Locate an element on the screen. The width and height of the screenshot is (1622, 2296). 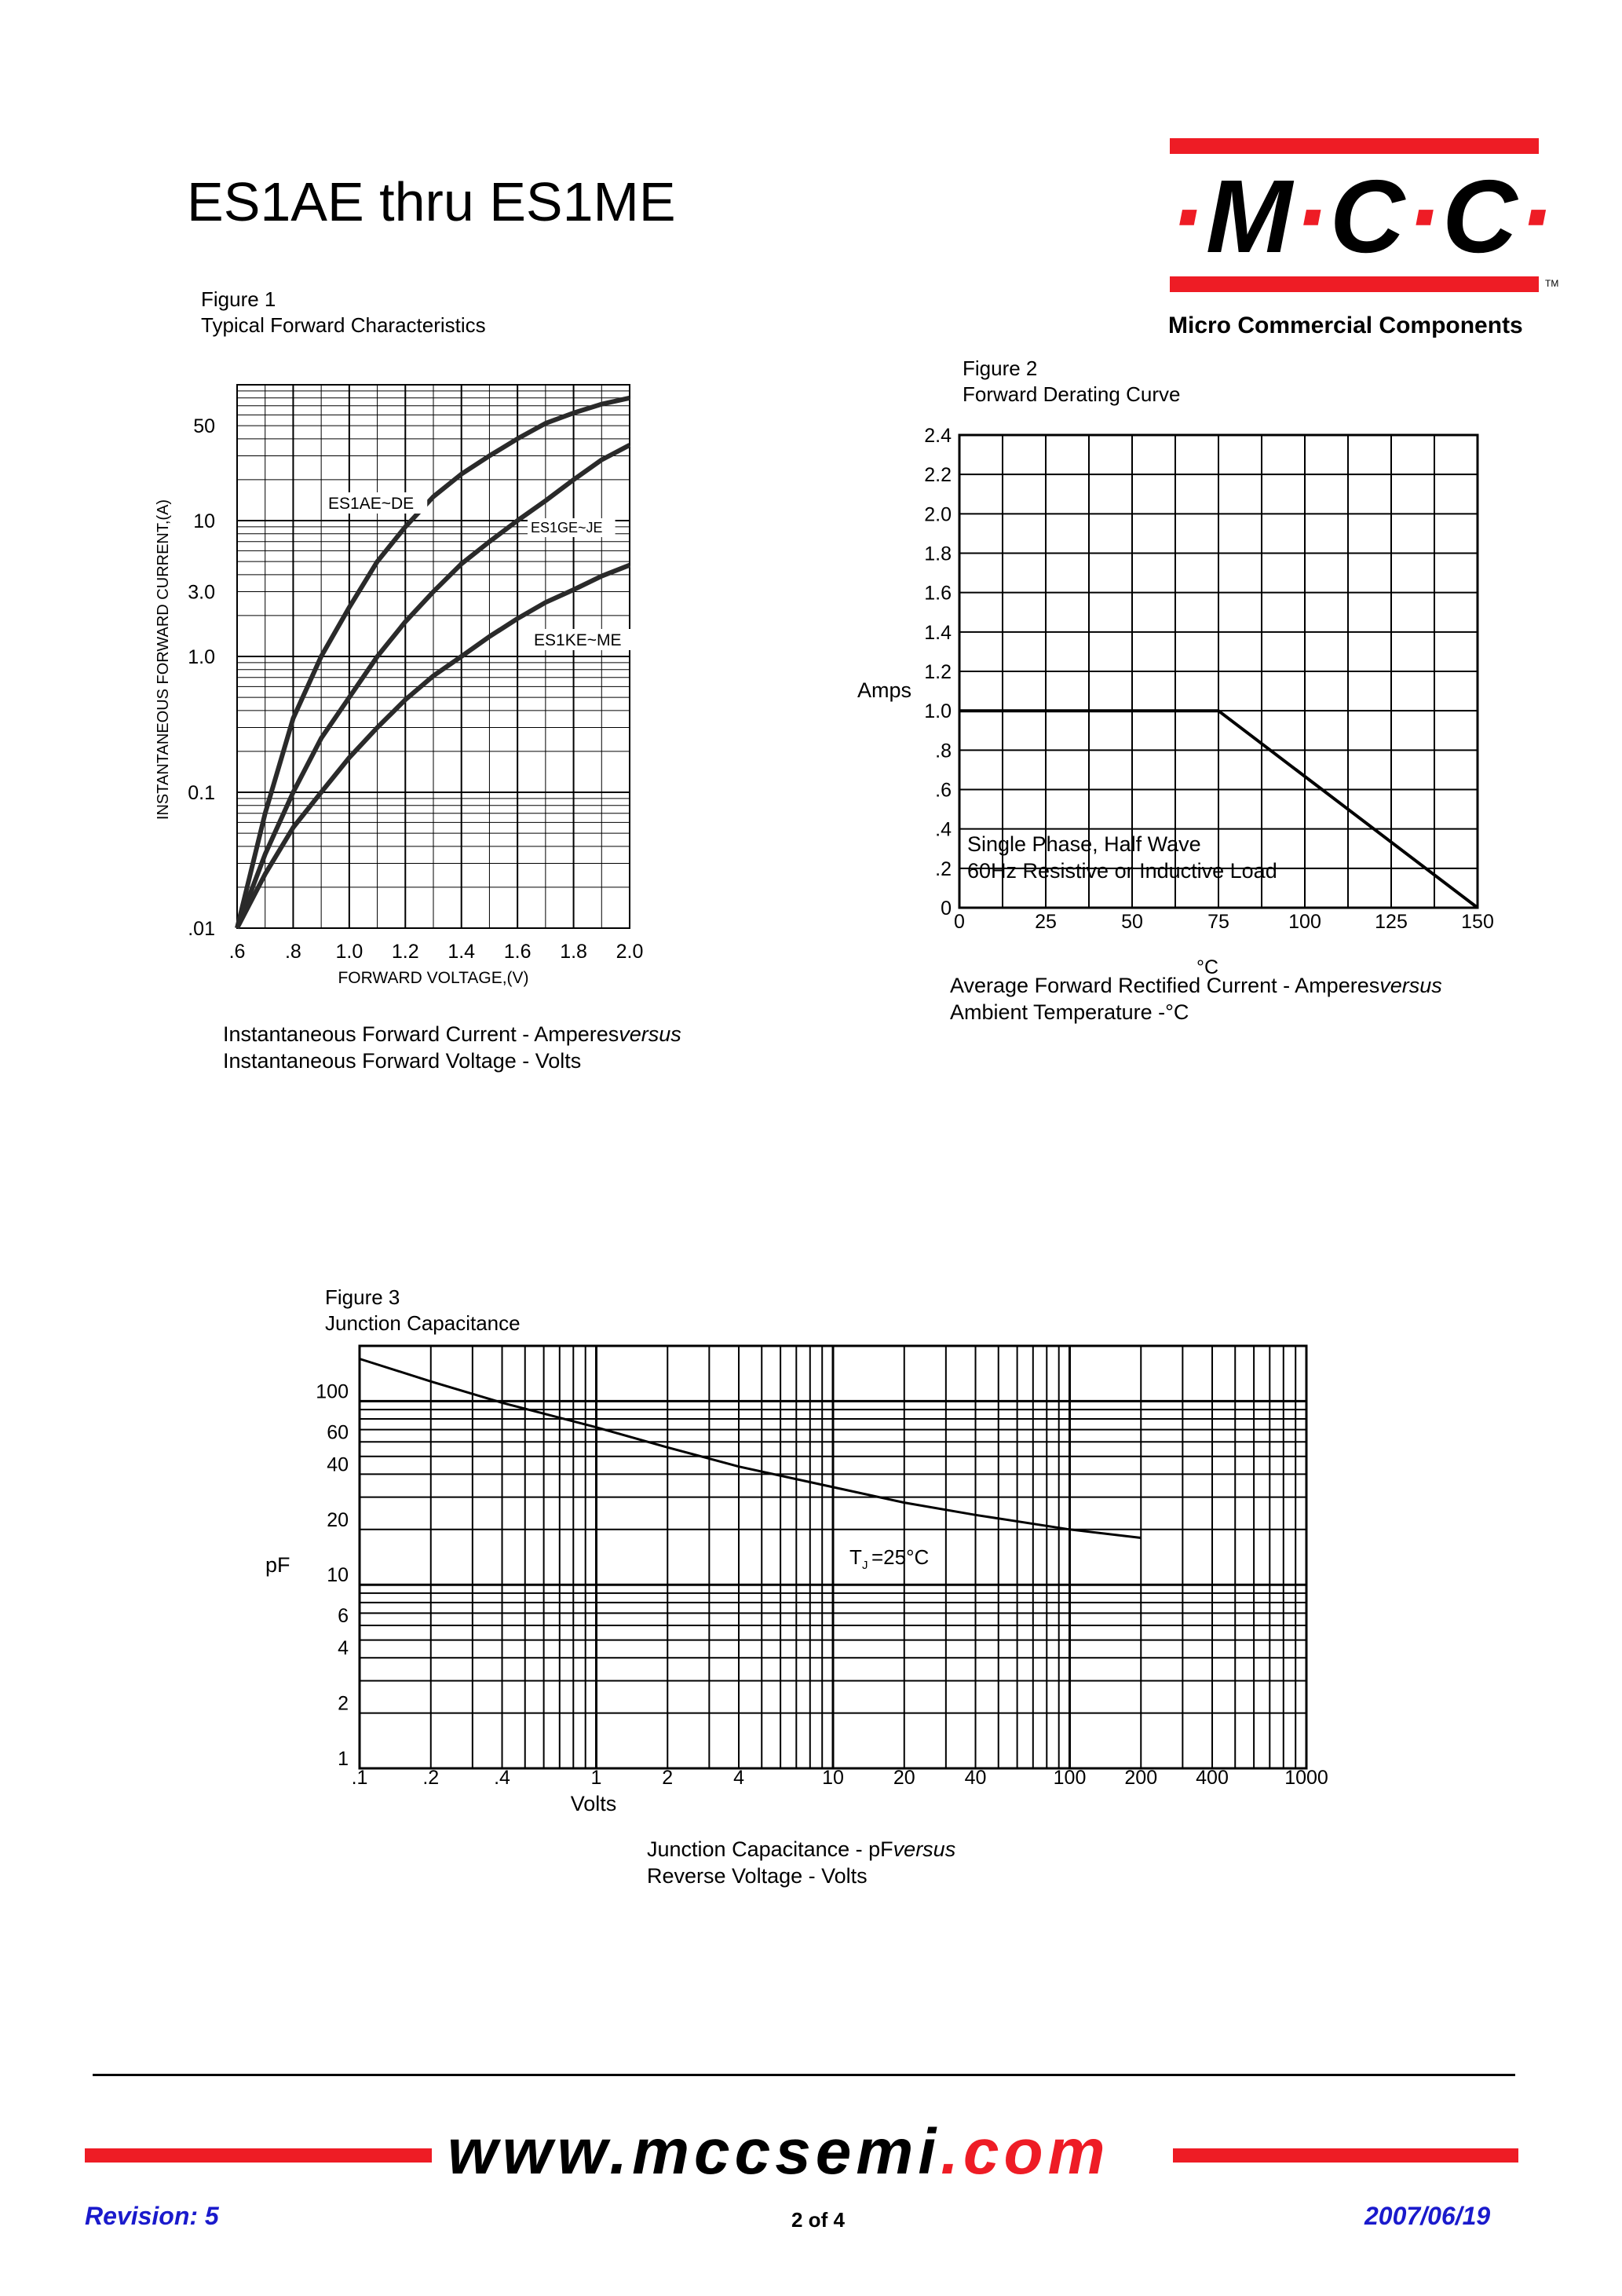
fig1-number: Figure 1 is located at coordinates (239, 299).